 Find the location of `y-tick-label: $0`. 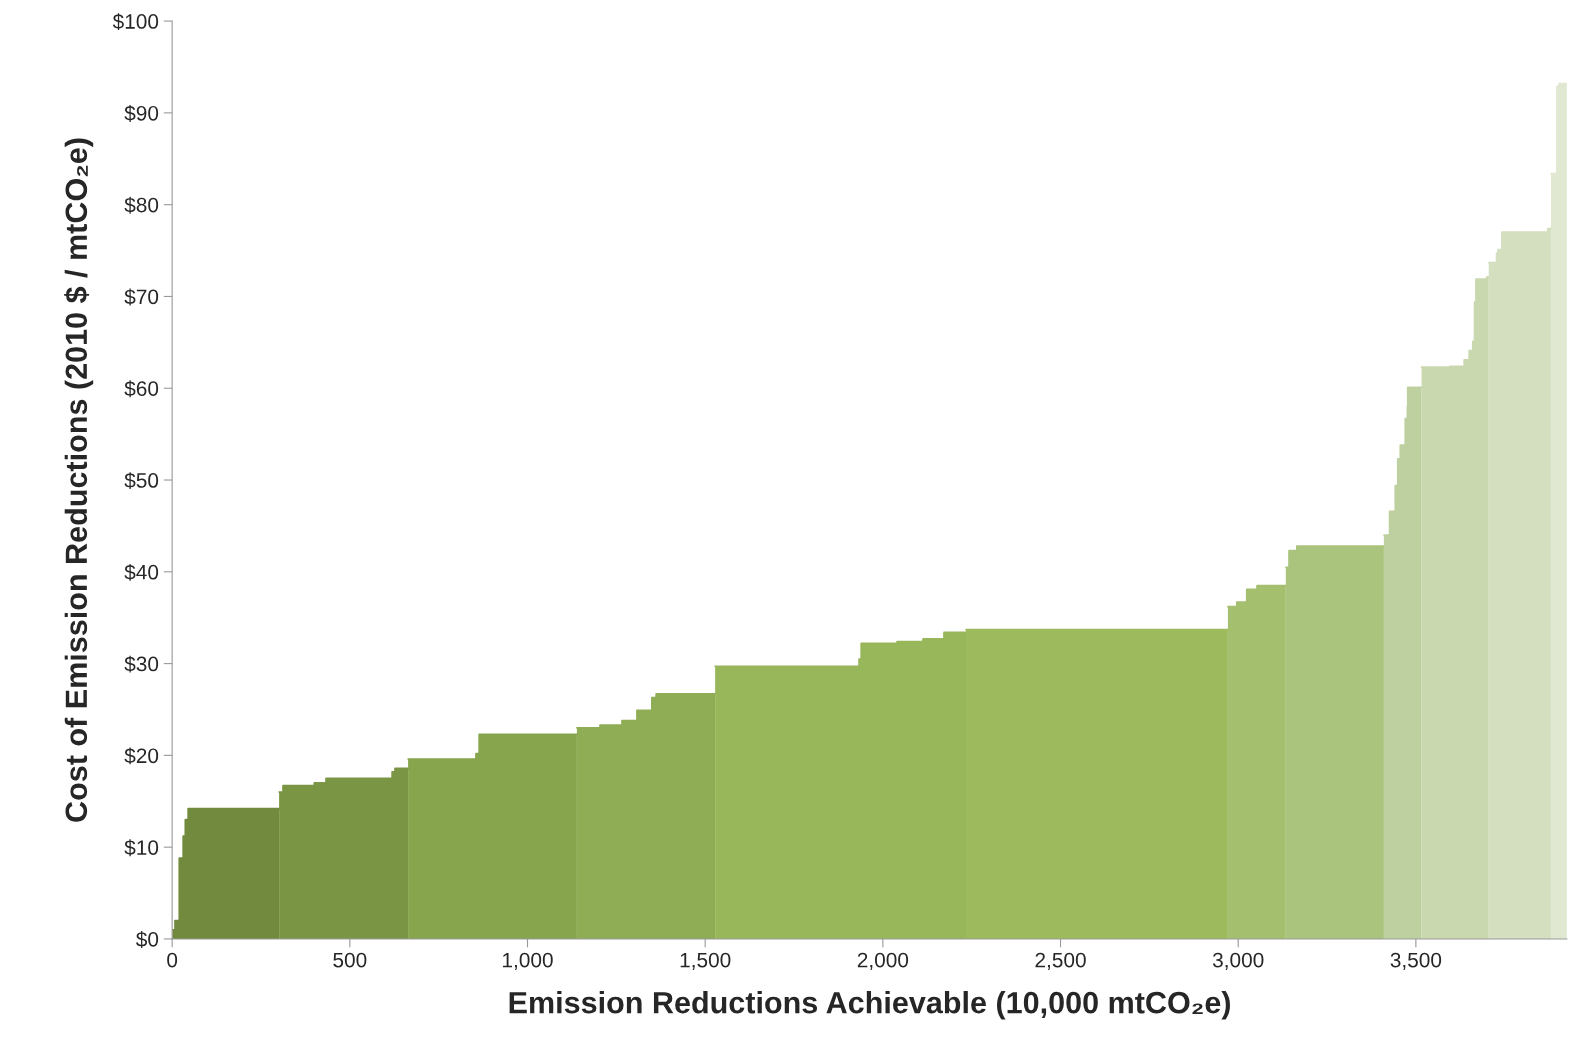

y-tick-label: $0 is located at coordinates (147, 939).